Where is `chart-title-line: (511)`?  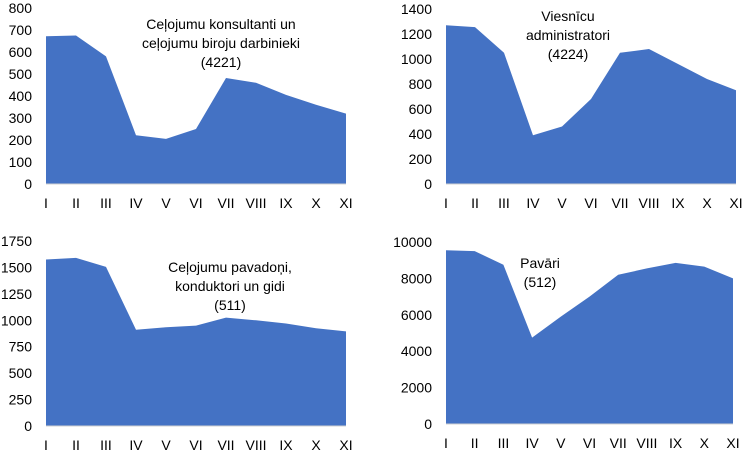
chart-title-line: (511) is located at coordinates (230, 305).